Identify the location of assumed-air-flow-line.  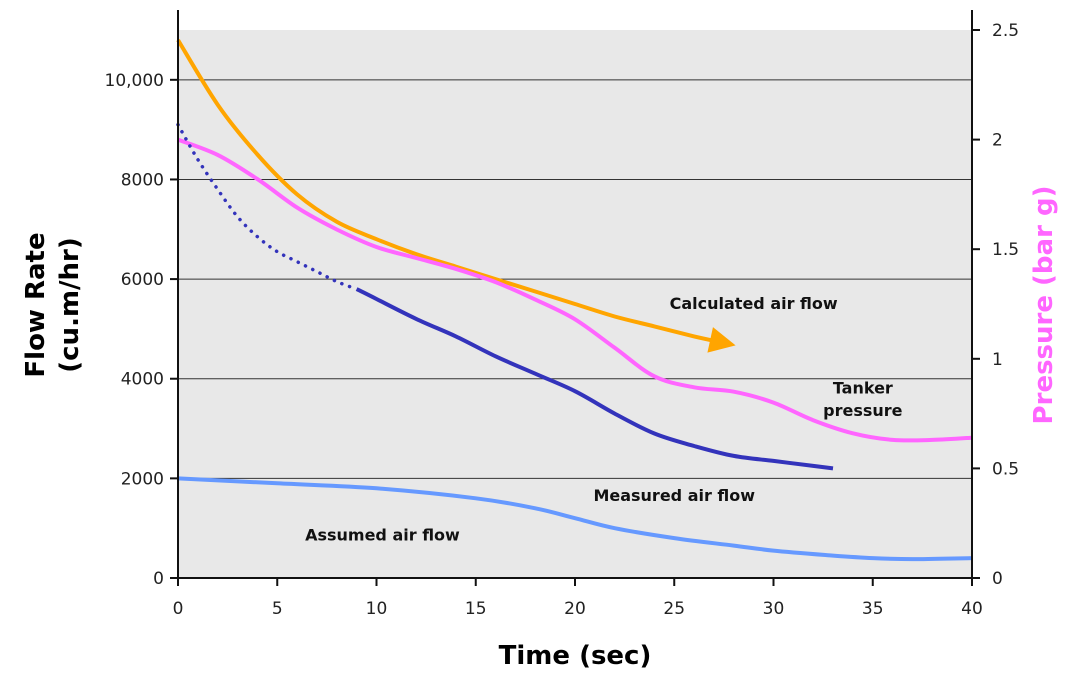
(575, 519).